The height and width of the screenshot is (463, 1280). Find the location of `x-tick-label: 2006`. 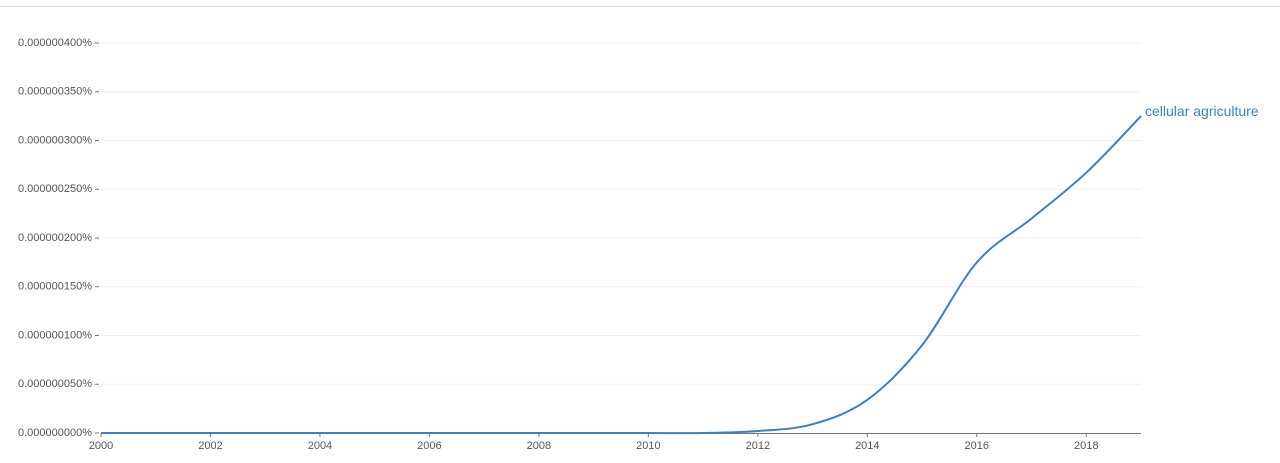

x-tick-label: 2006 is located at coordinates (429, 446).